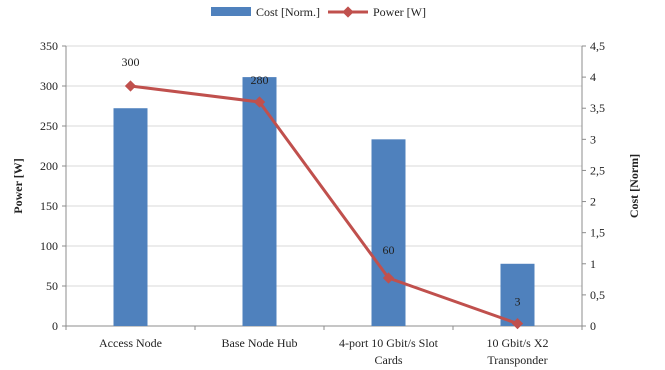 The width and height of the screenshot is (665, 370). What do you see at coordinates (130, 343) in the screenshot?
I see `category-label: Access Node` at bounding box center [130, 343].